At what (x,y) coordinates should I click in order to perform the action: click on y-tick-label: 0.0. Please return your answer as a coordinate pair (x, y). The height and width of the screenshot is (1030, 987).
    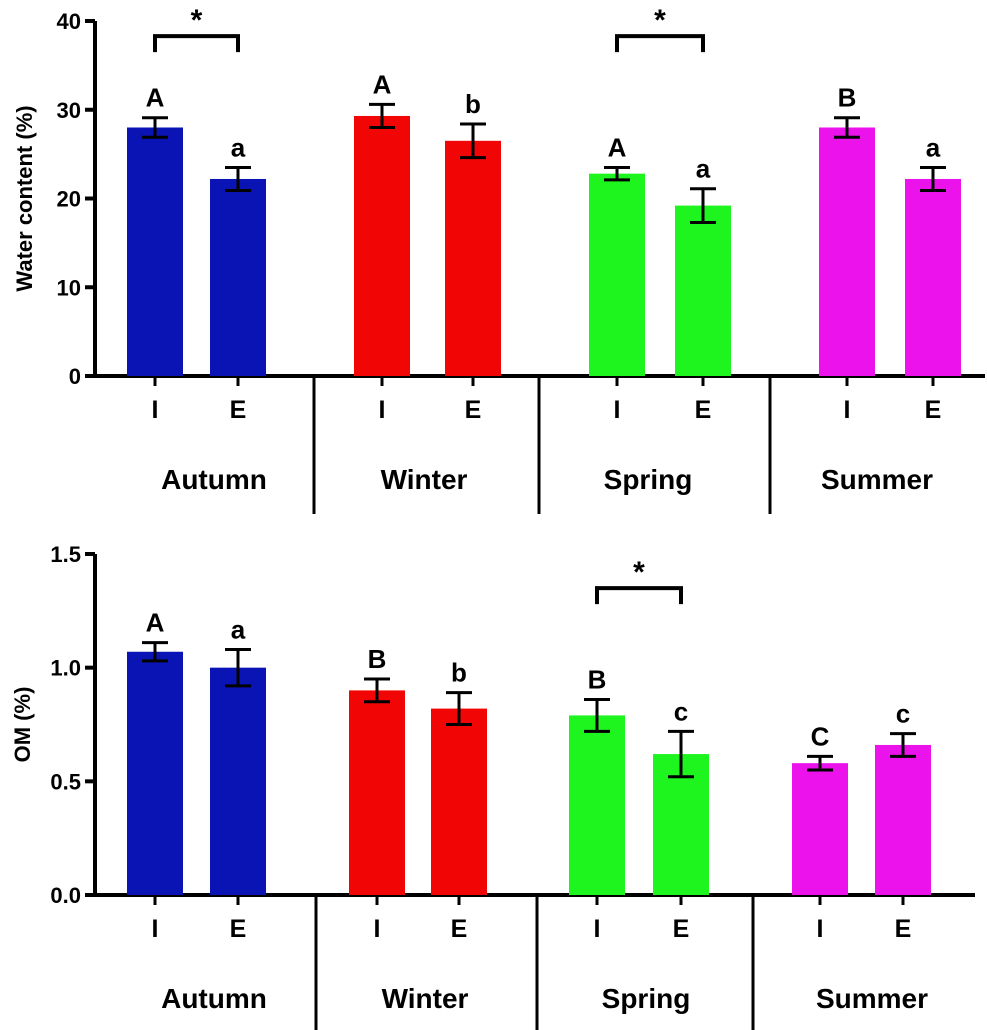
    Looking at the image, I should click on (65, 895).